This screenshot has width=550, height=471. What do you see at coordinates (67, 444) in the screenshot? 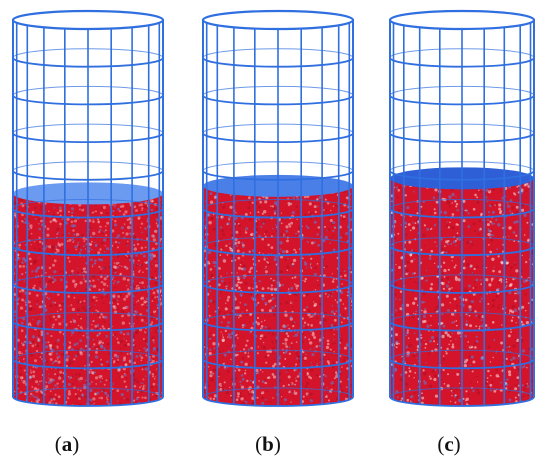
I see `panel-label-a: (a)` at bounding box center [67, 444].